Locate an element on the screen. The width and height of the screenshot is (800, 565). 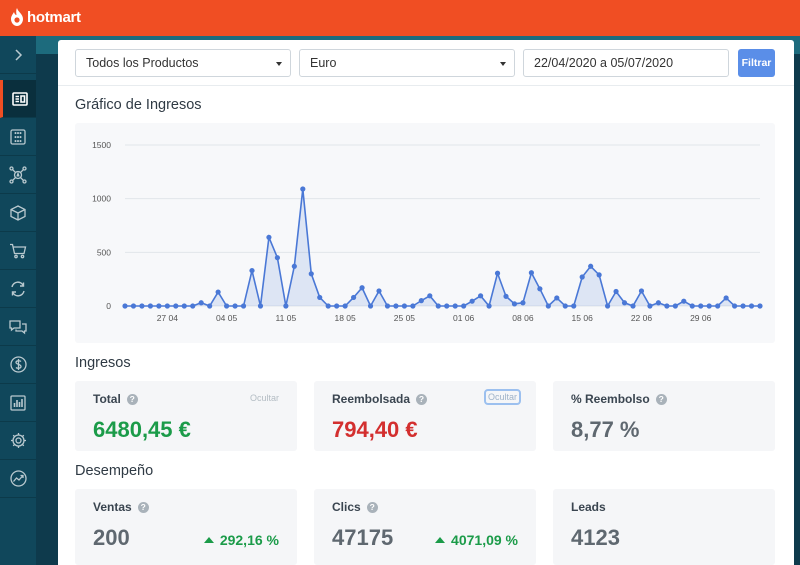
sidebar-item-reports is located at coordinates (18, 403).